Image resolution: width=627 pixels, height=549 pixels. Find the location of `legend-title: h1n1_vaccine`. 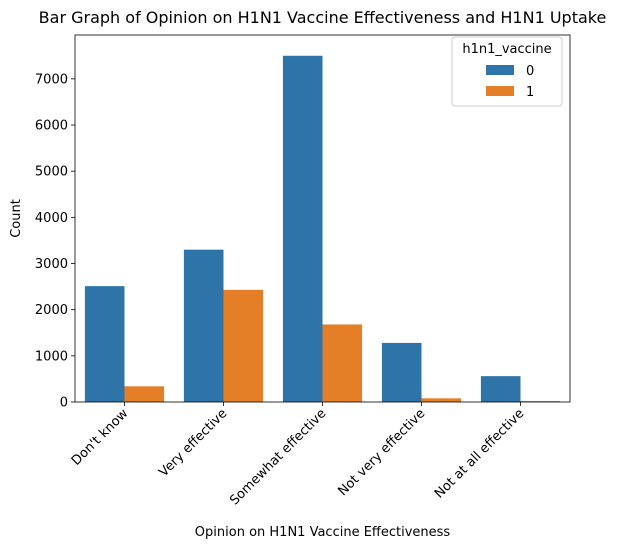

legend-title: h1n1_vaccine is located at coordinates (506, 49).